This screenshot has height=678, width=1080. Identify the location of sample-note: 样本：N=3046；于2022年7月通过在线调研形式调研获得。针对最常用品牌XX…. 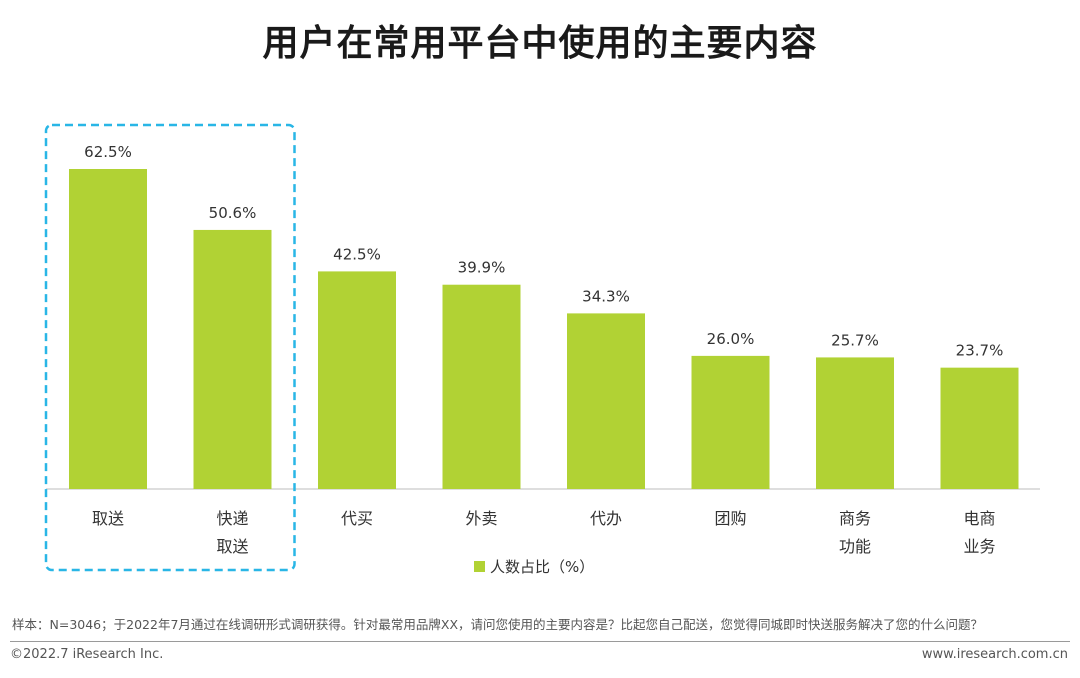
(498, 624).